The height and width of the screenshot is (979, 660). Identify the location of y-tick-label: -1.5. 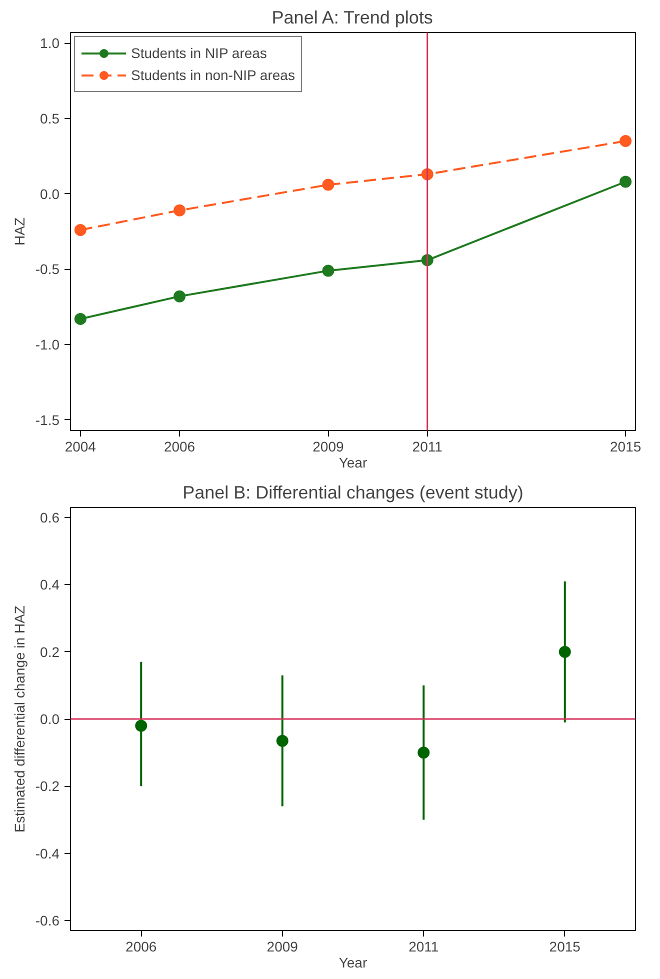
(47, 420).